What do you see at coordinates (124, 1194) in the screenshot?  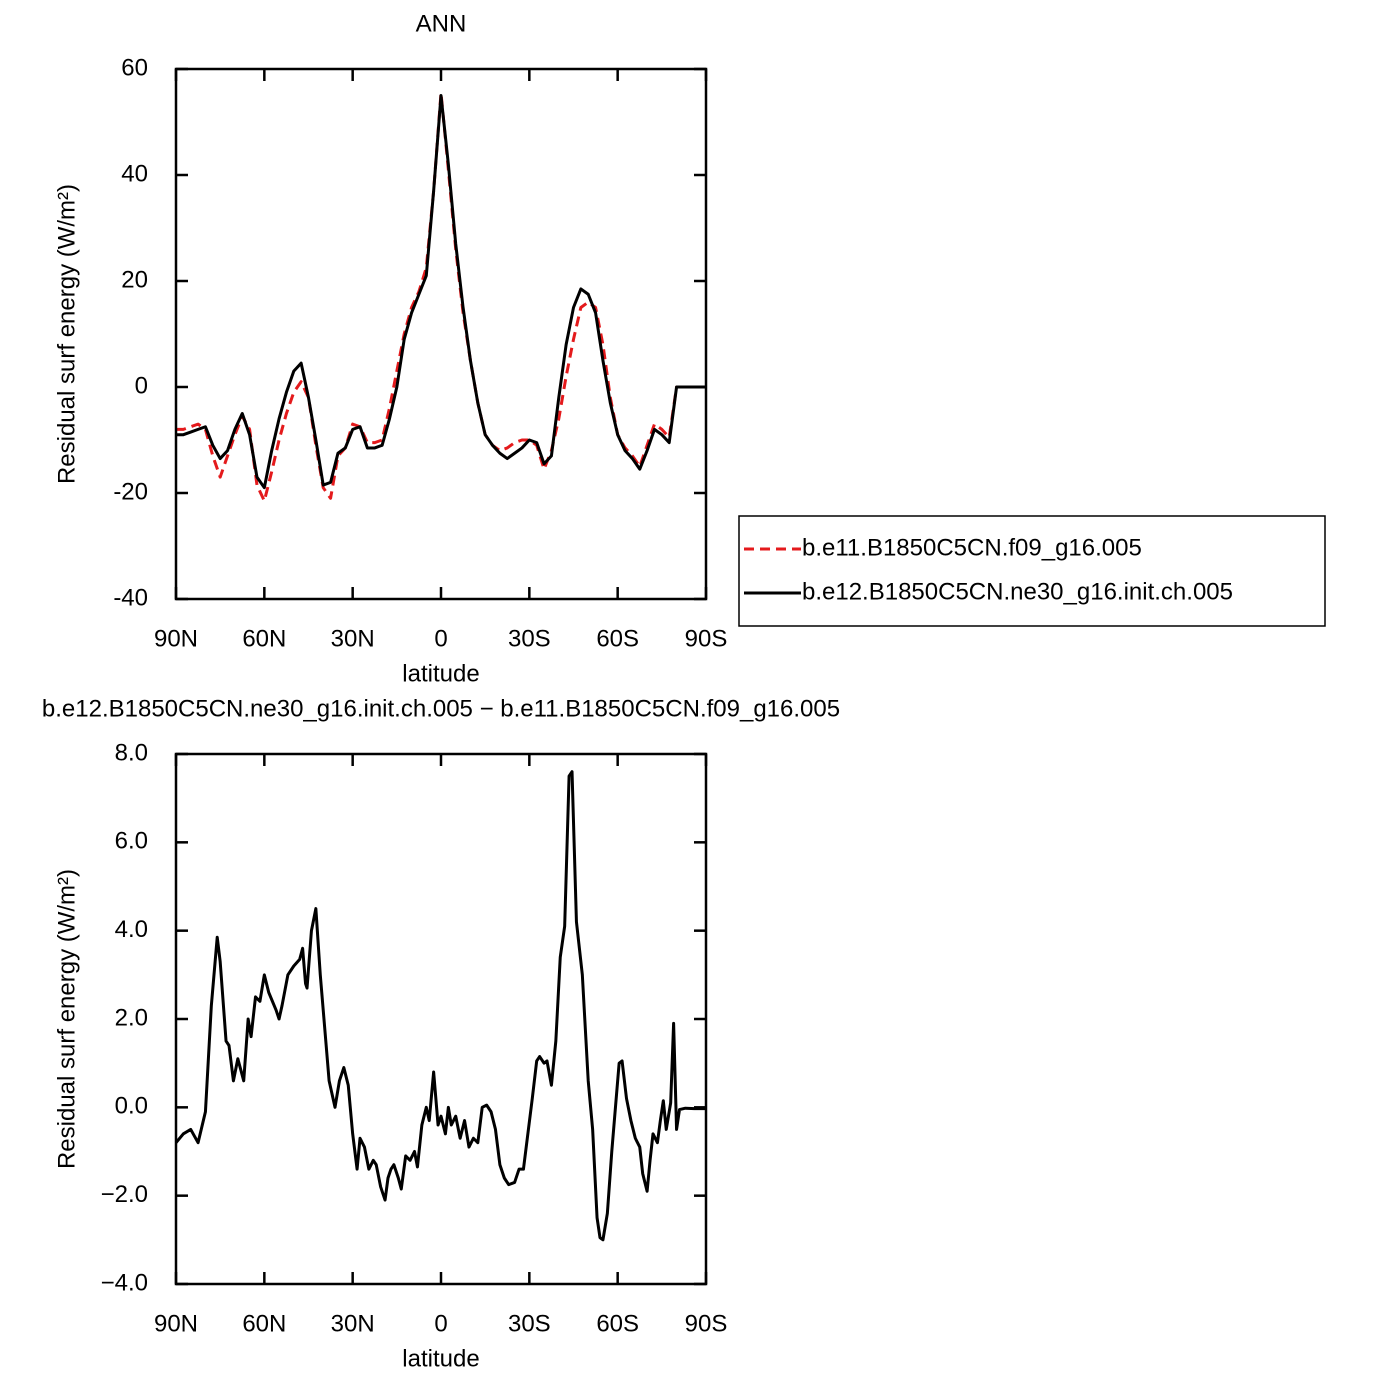 I see `y-tick-label: −2.0` at bounding box center [124, 1194].